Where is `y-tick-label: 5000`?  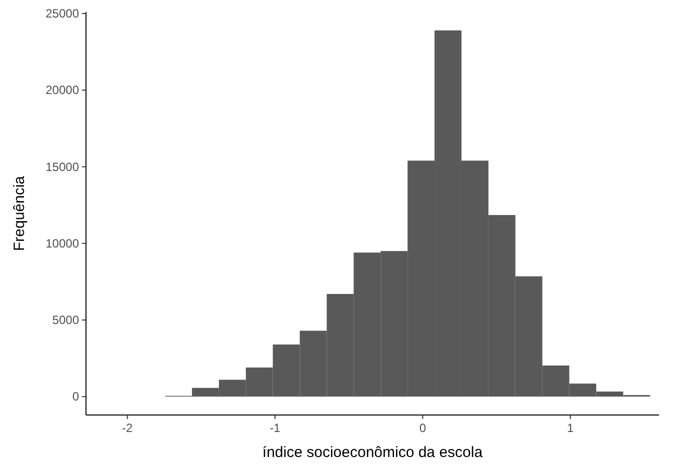
y-tick-label: 5000 is located at coordinates (66, 319).